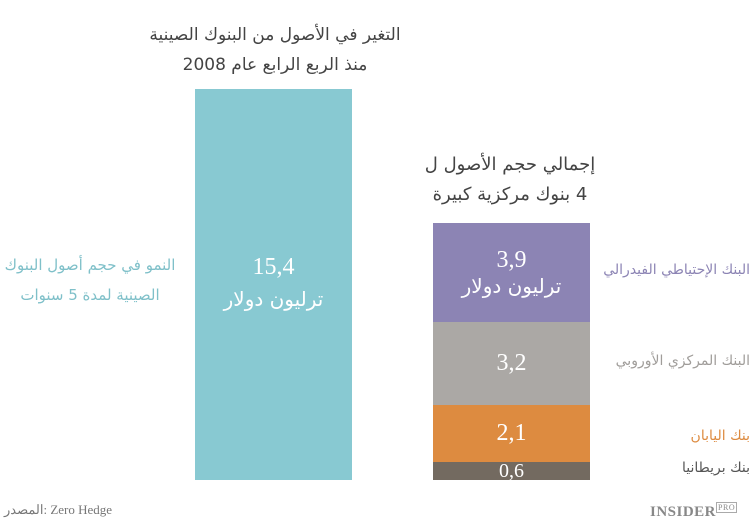 The width and height of the screenshot is (750, 523). What do you see at coordinates (510, 164) in the screenshot?
I see `right-title-line1: إجمالي حجم الأصول ل` at bounding box center [510, 164].